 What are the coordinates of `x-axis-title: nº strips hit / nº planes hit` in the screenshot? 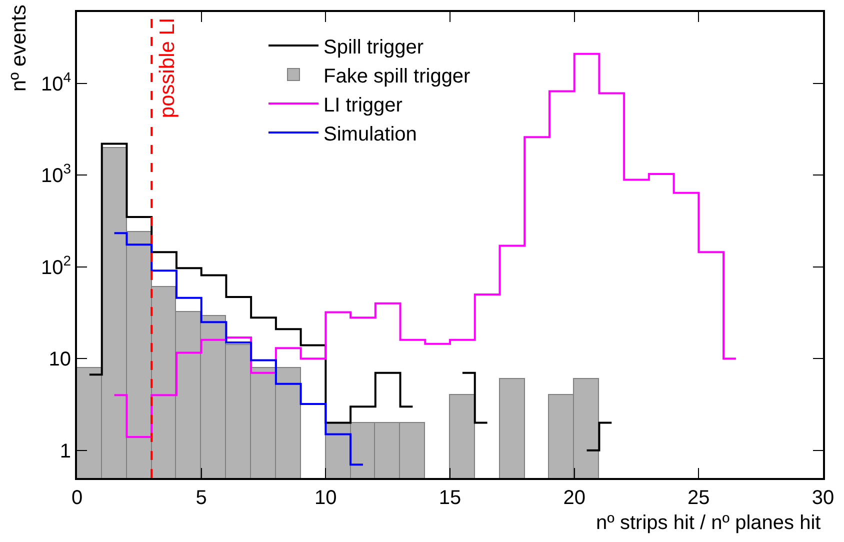 It's located at (709, 523).